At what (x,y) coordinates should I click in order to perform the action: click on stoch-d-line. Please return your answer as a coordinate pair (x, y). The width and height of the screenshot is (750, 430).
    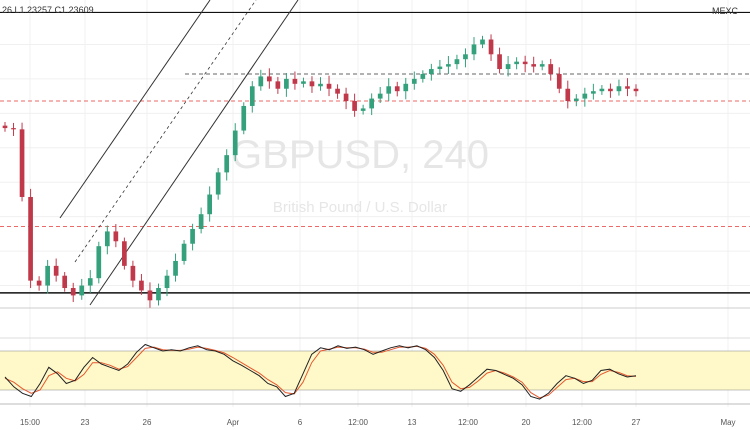
    Looking at the image, I should click on (320, 372).